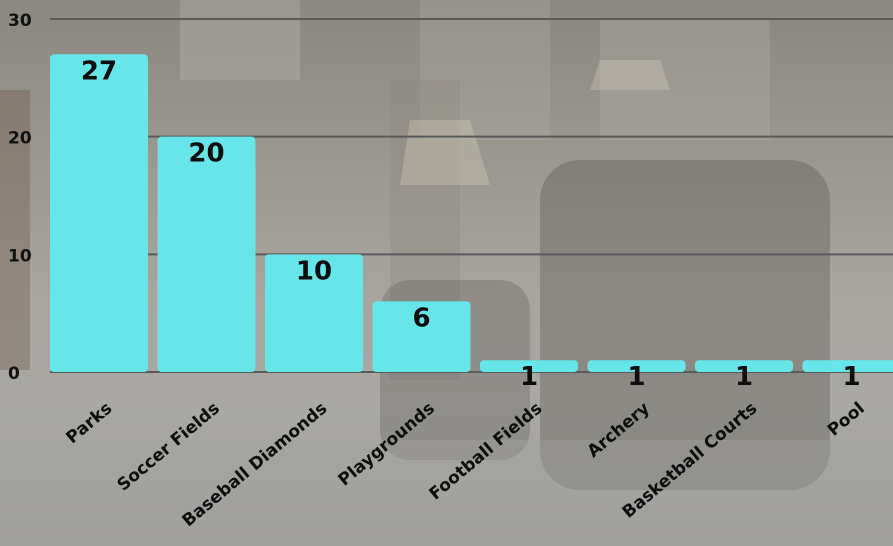 This screenshot has width=893, height=546. I want to click on bar-archery, so click(636, 366).